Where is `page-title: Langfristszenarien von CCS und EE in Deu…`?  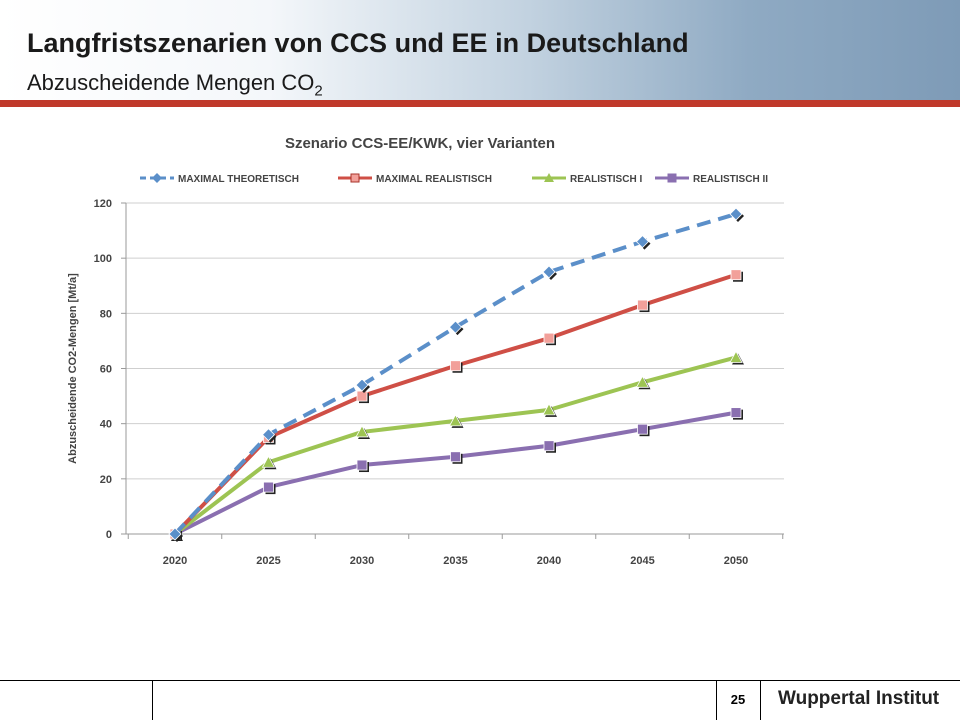
page-title: Langfristszenarien von CCS und EE in Deu… is located at coordinates (358, 43).